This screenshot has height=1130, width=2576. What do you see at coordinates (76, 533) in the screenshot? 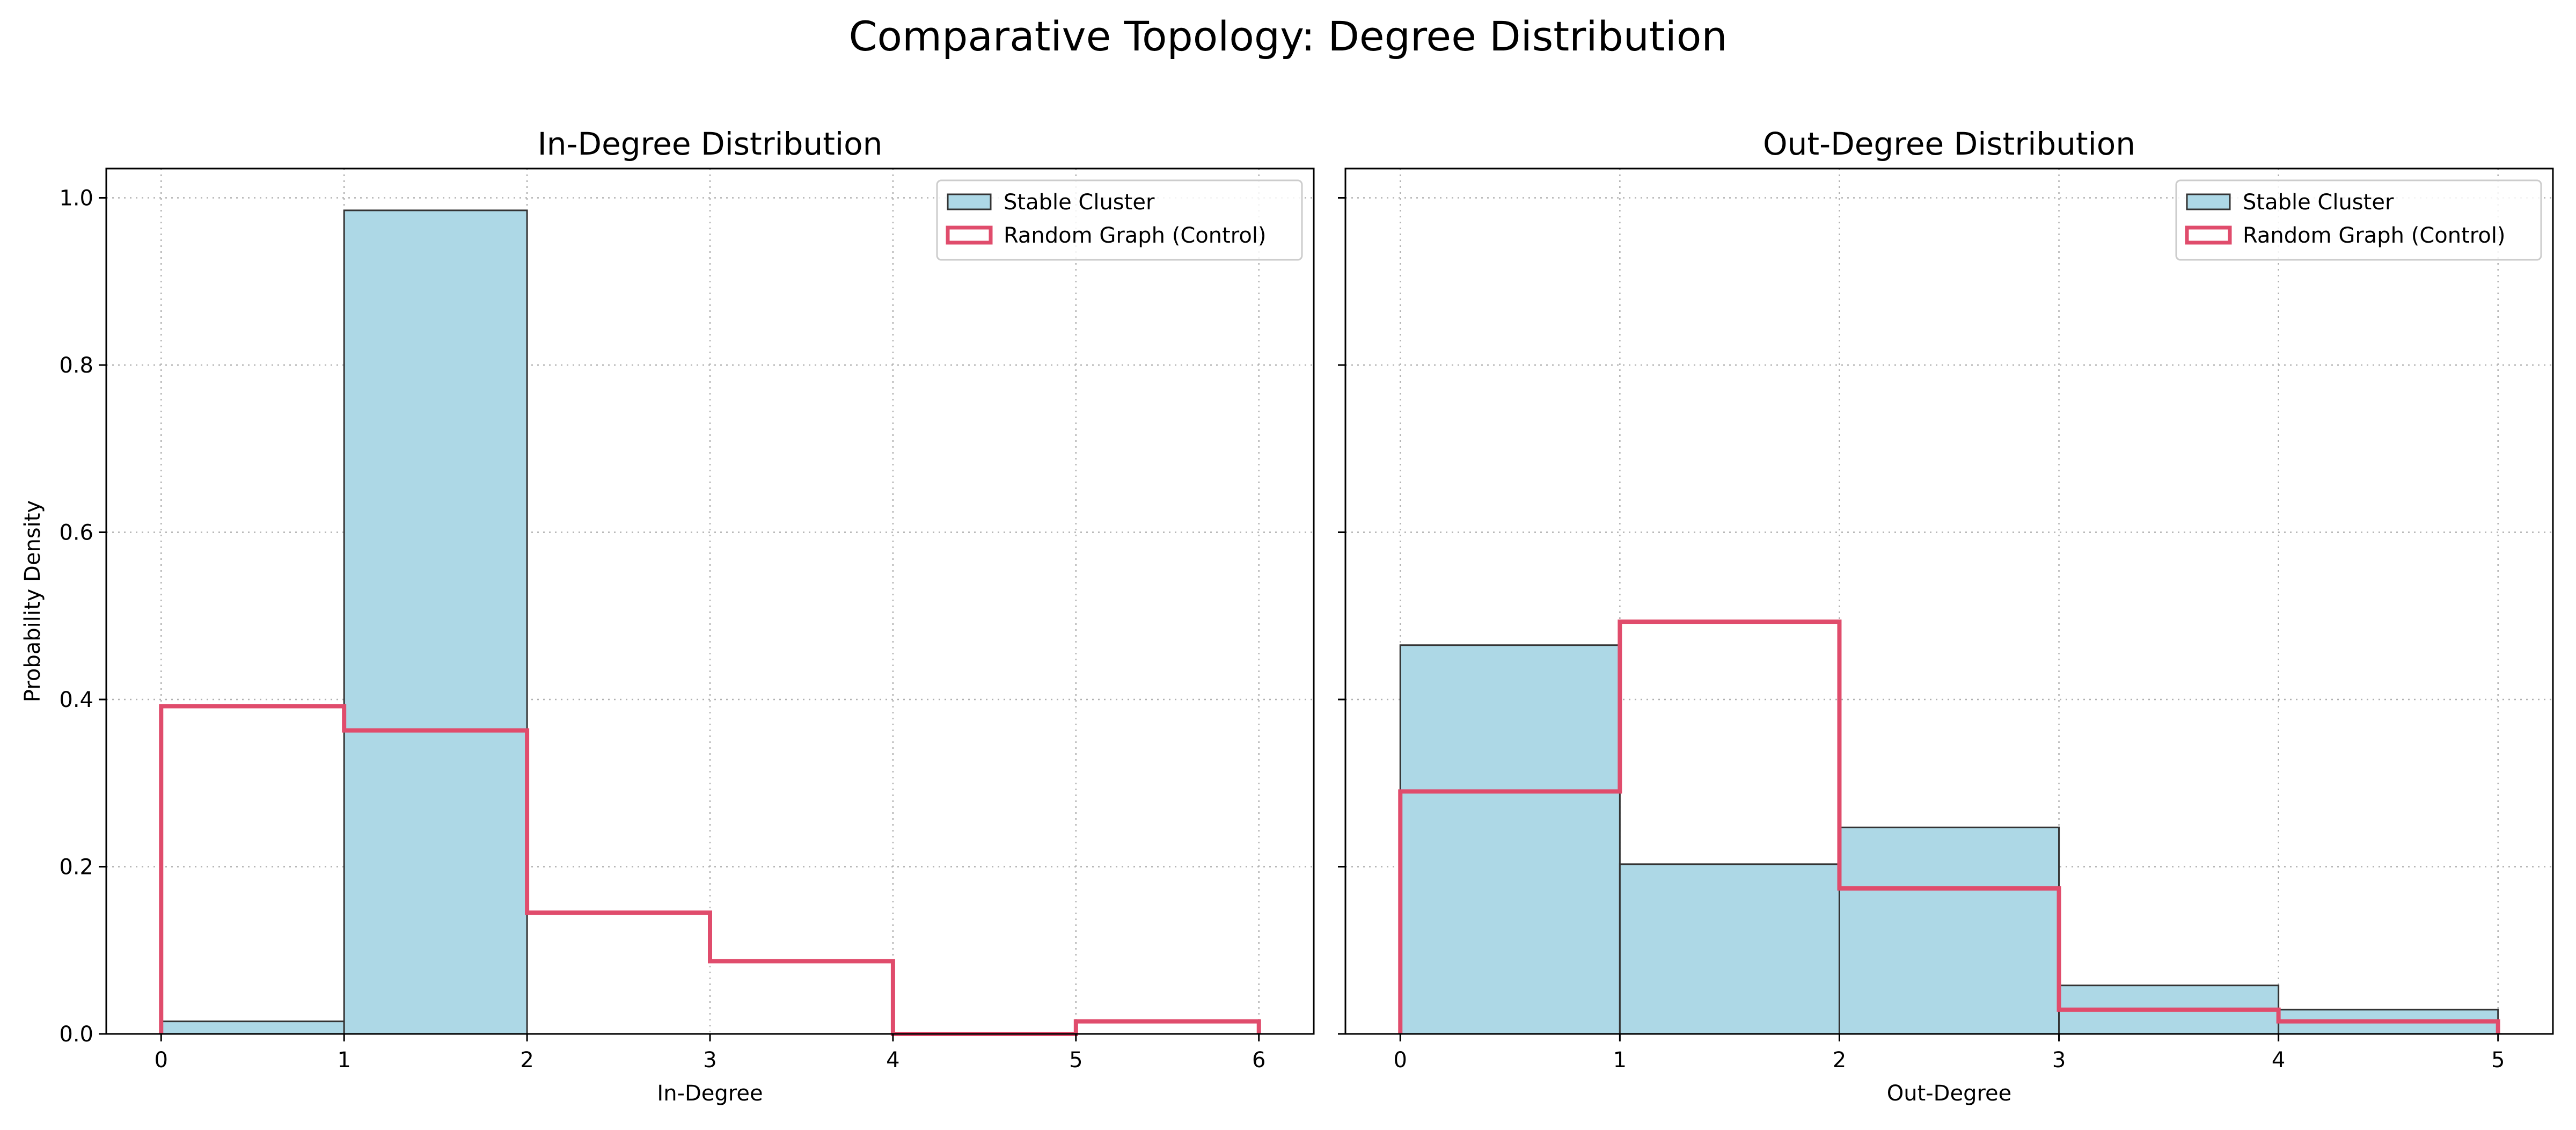
I see `y-tick-label: 0.6` at bounding box center [76, 533].